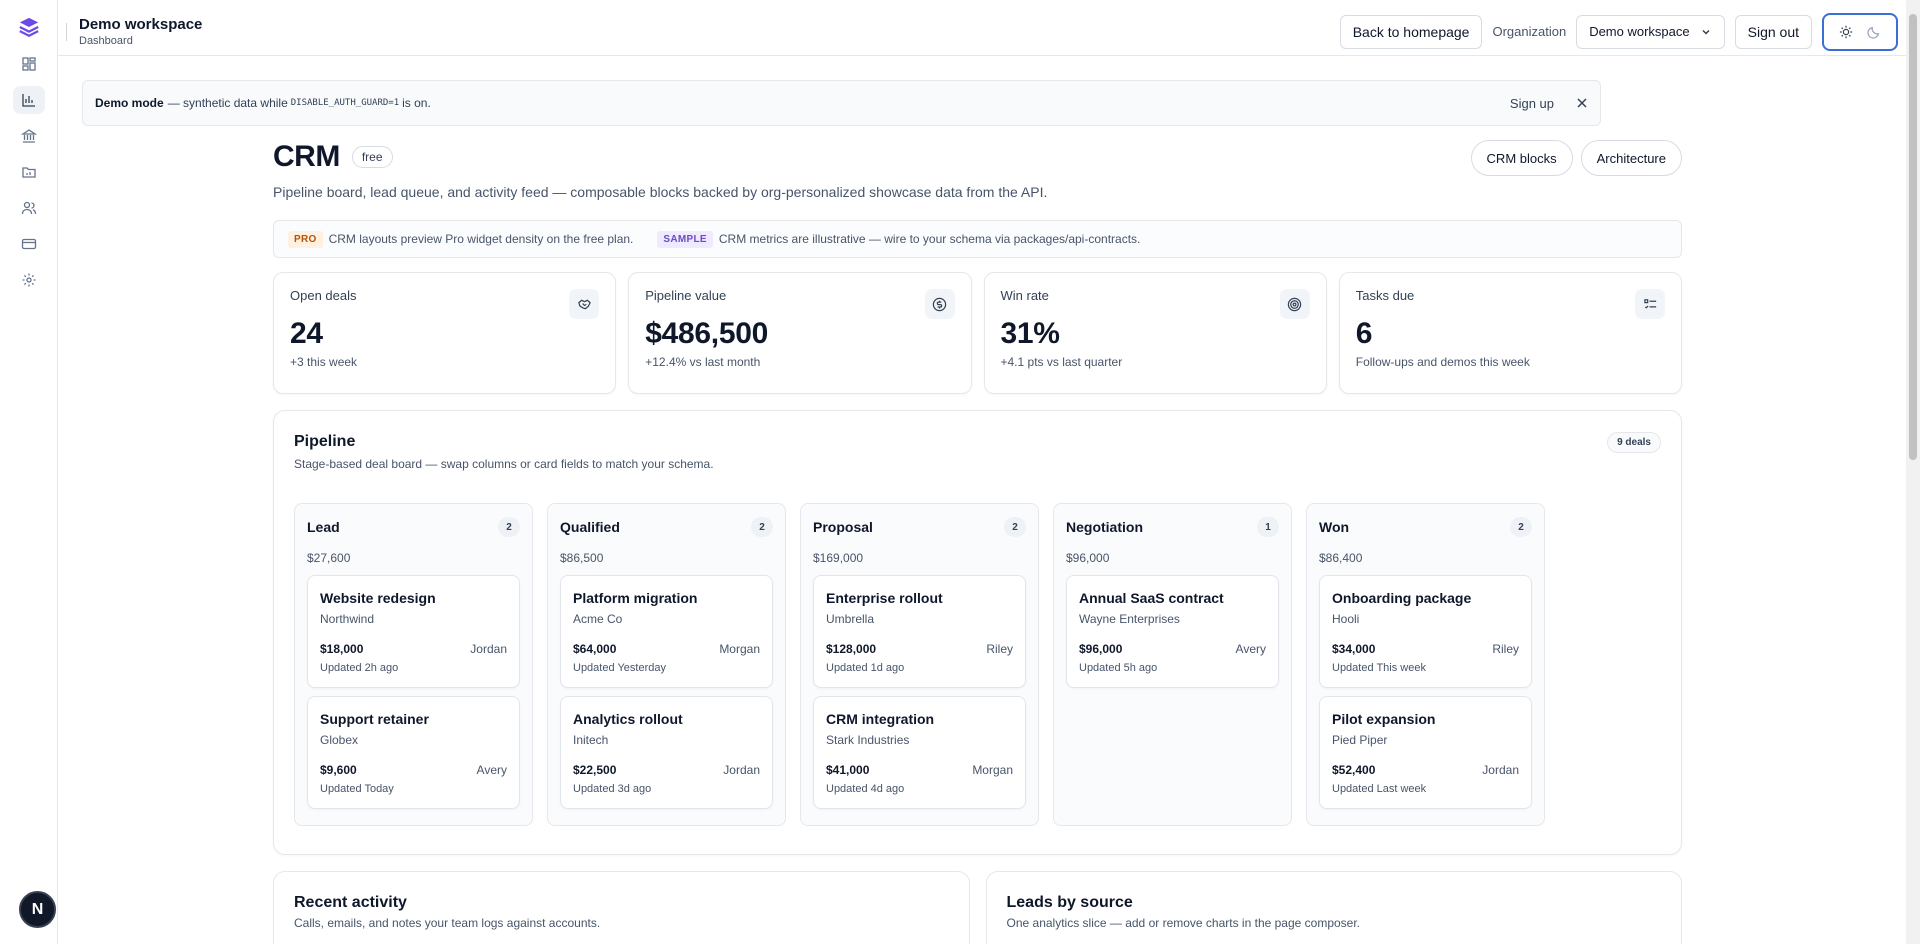  I want to click on pro-tag: PRO, so click(305, 239).